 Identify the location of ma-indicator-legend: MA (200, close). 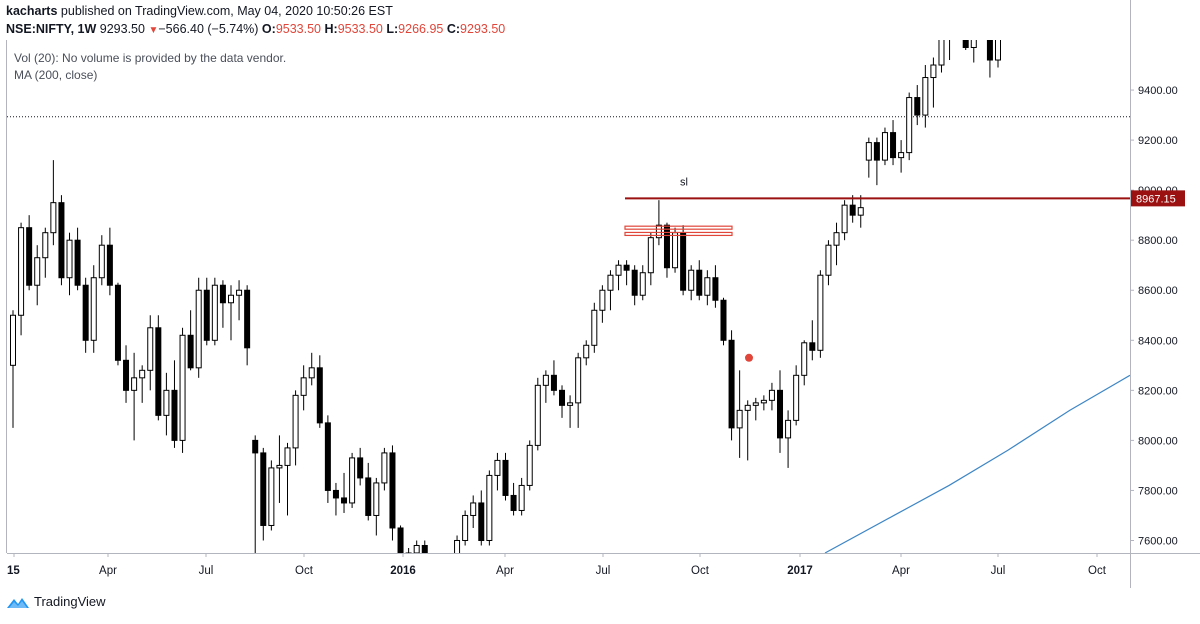
(56, 75).